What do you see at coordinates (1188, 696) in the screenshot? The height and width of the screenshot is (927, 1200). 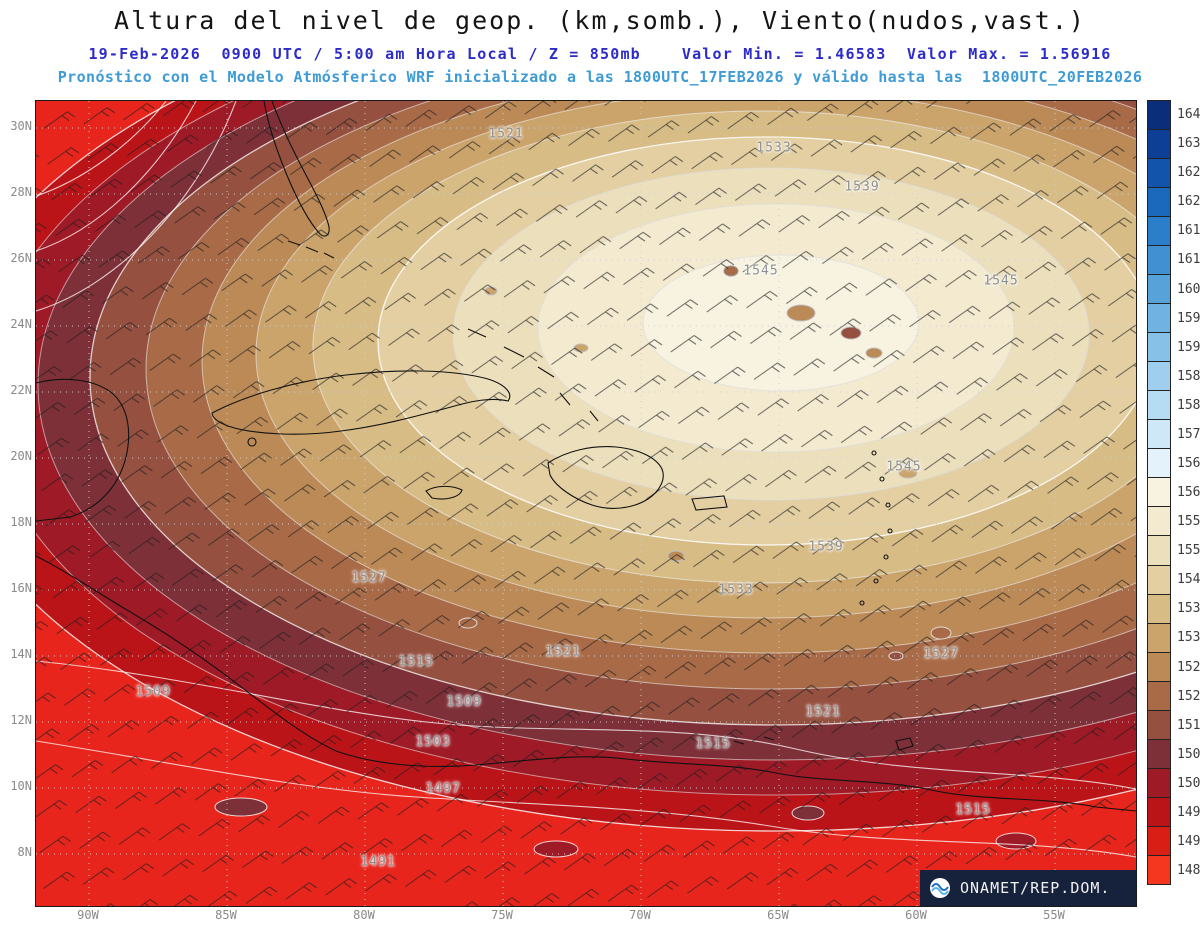 I see `colorbar-label: 1521` at bounding box center [1188, 696].